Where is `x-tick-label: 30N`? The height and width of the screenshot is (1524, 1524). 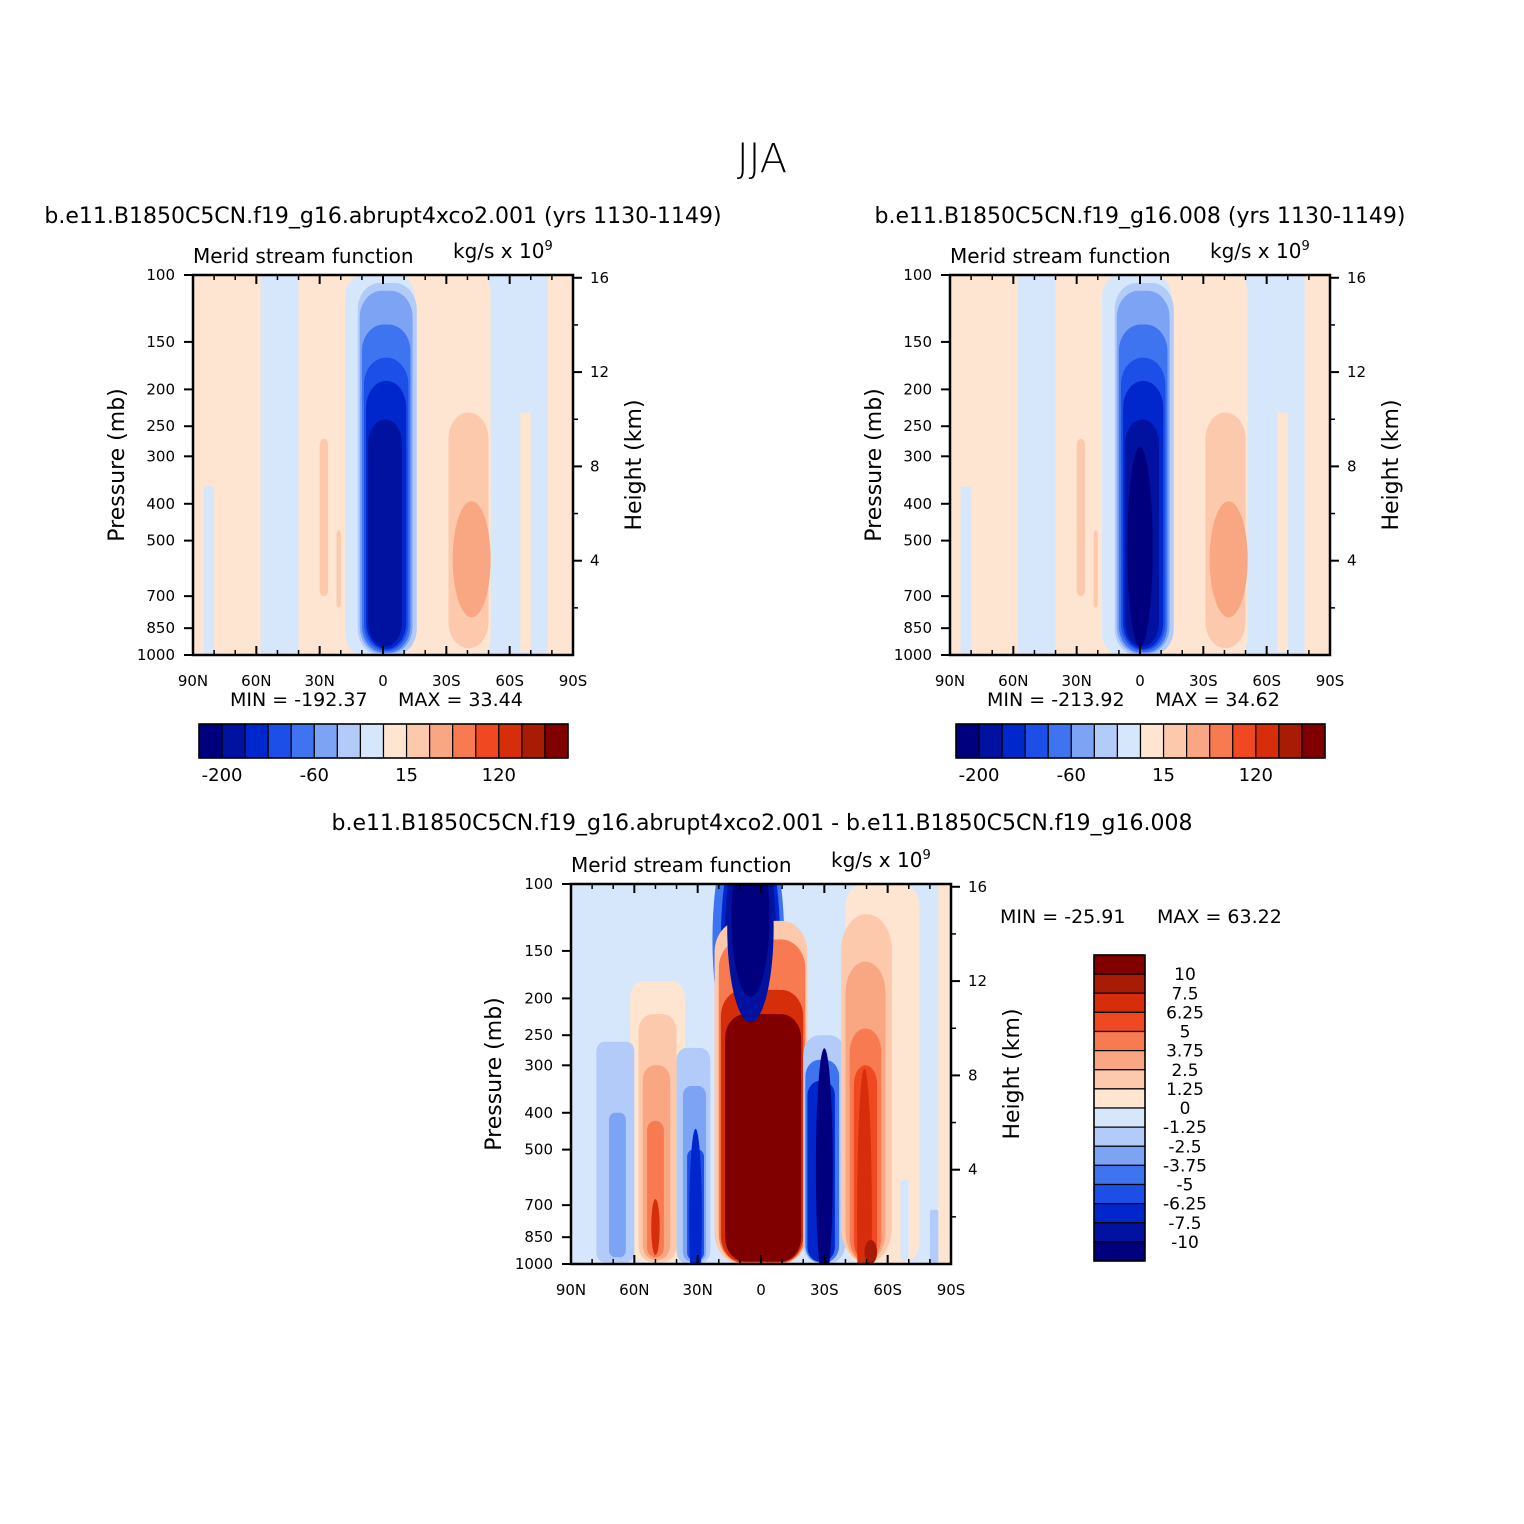
x-tick-label: 30N is located at coordinates (320, 681).